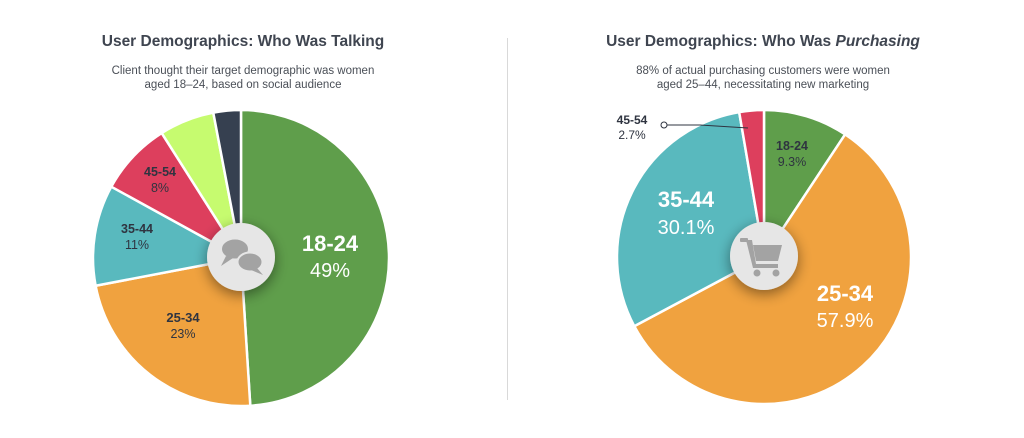 The image size is (1024, 438). Describe the element at coordinates (761, 257) in the screenshot. I see `shopping-cart-icon` at that location.